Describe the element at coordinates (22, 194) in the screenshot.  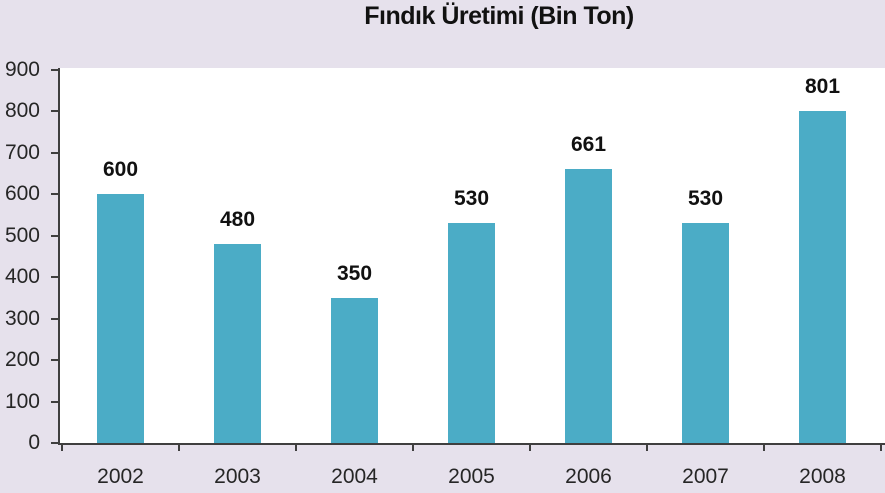
I see `y-tick-label: 600` at that location.